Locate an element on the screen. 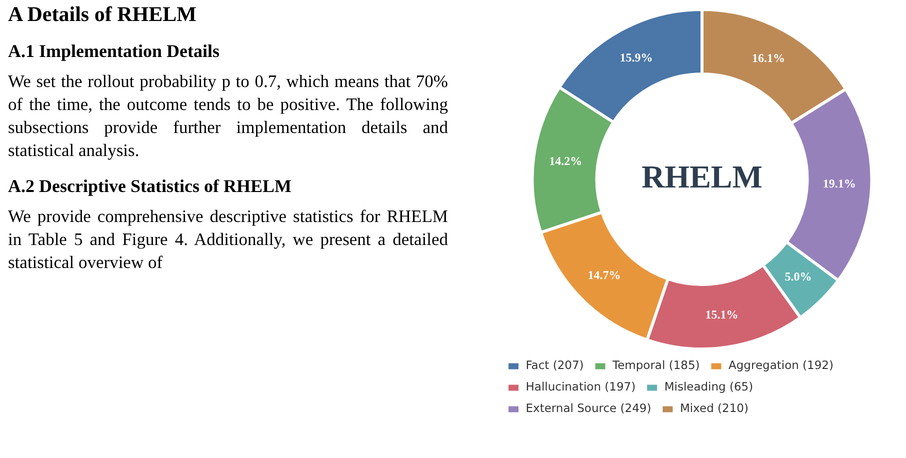 This screenshot has width=906, height=458. data-label: 5.0% is located at coordinates (798, 277).